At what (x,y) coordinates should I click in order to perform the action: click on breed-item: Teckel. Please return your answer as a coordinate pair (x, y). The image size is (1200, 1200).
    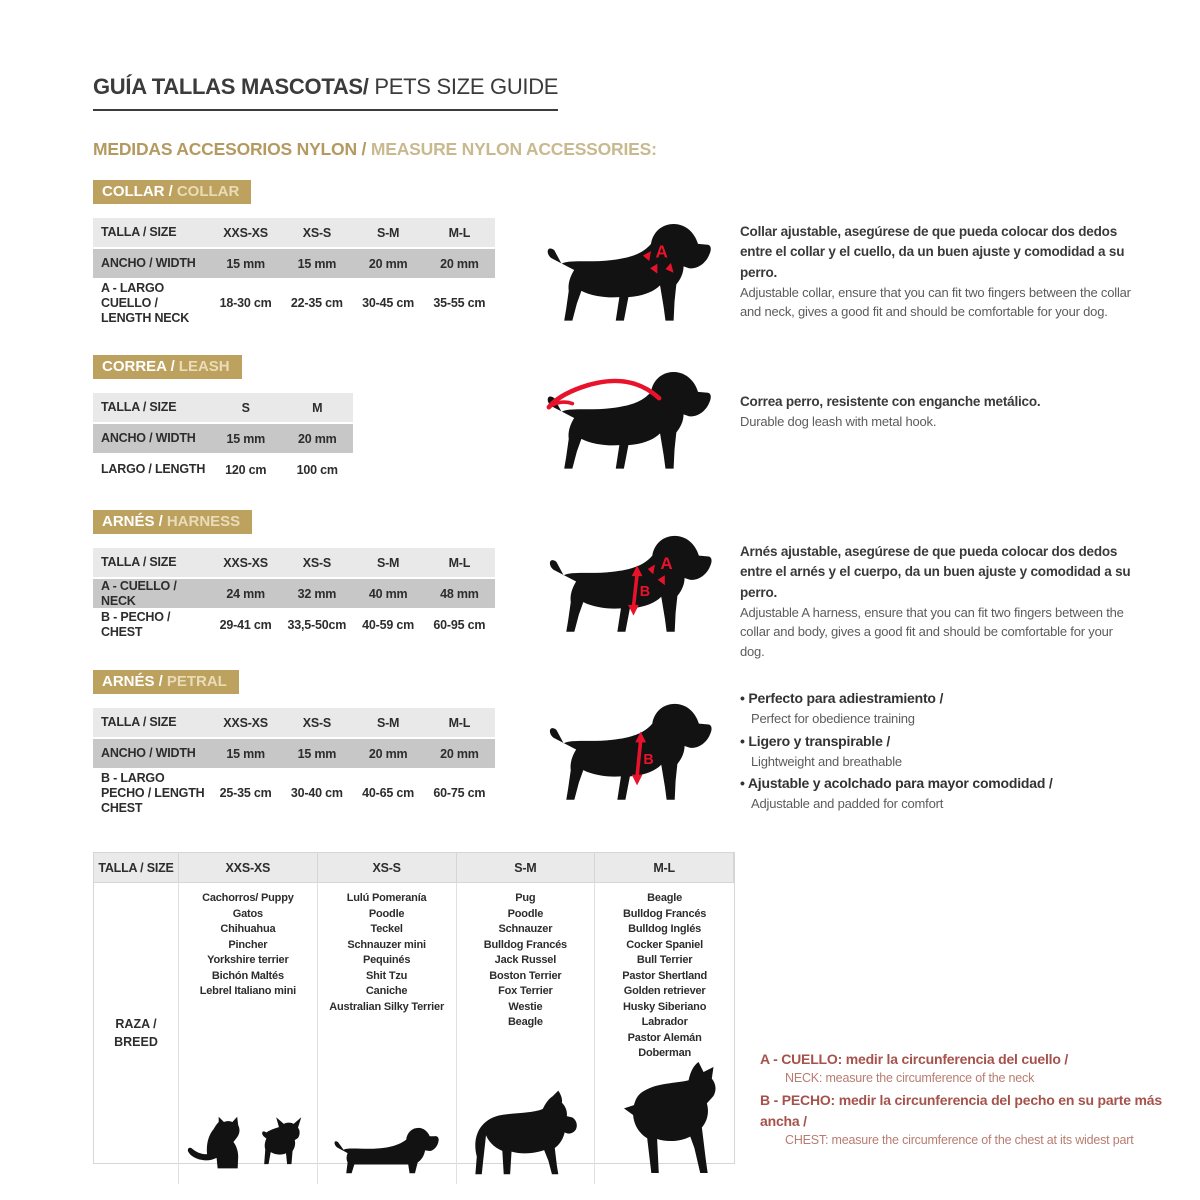
    Looking at the image, I should click on (386, 929).